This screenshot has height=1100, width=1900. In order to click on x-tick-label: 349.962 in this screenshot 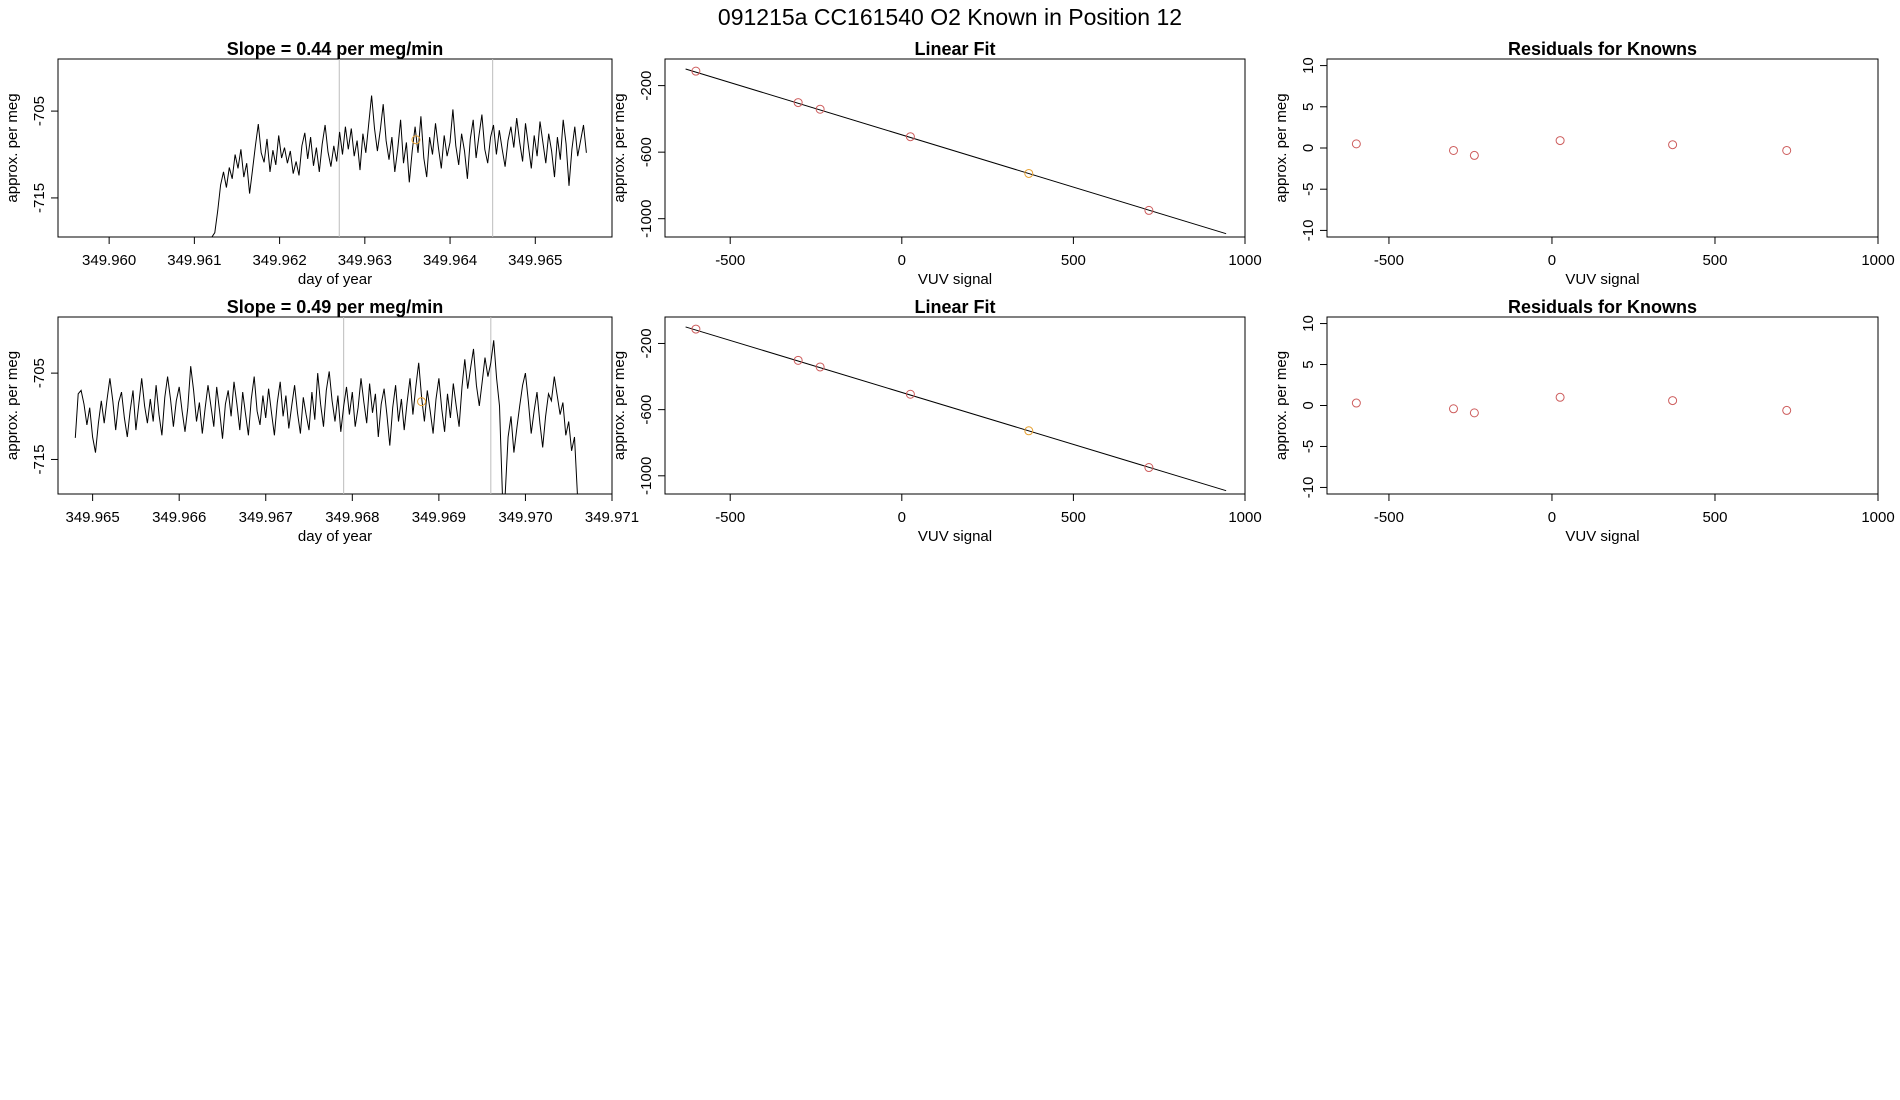, I will do `click(279, 260)`.